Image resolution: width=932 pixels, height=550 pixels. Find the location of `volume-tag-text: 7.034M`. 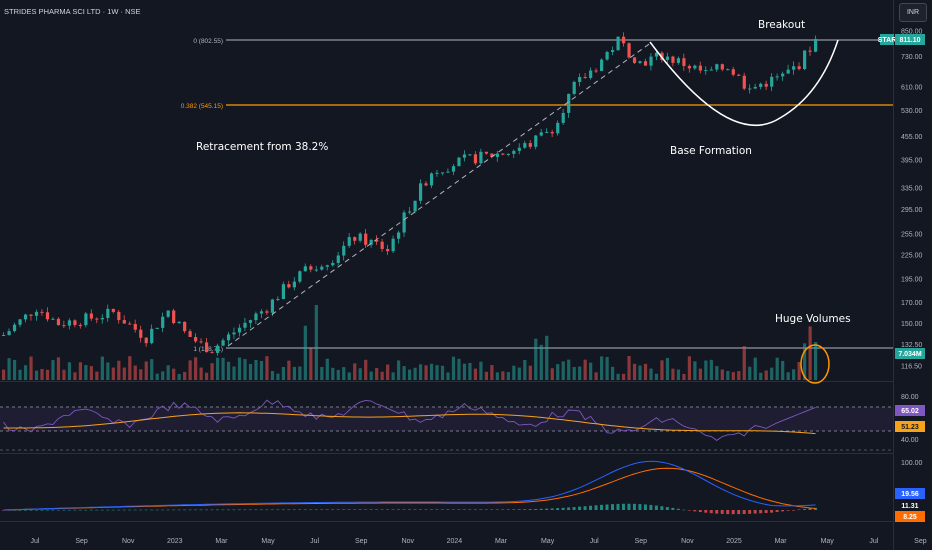

volume-tag-text: 7.034M is located at coordinates (910, 354).